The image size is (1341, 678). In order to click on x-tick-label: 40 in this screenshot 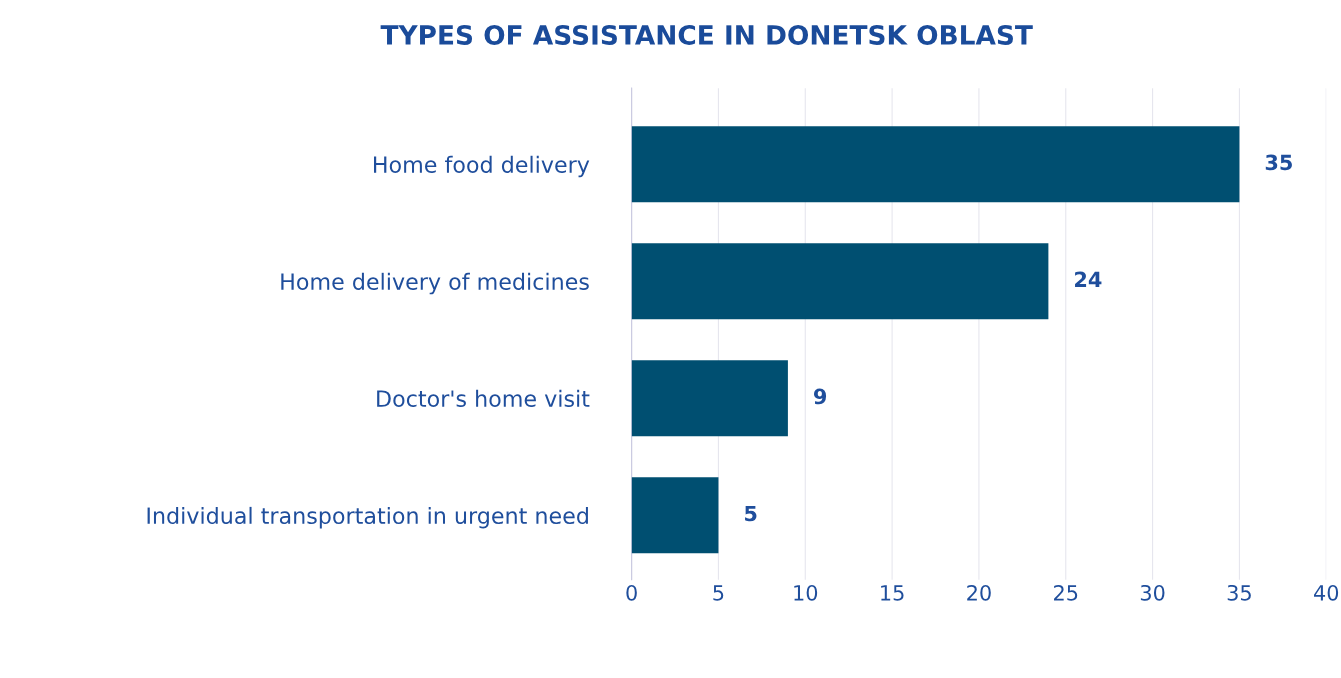, I will do `click(1326, 592)`.